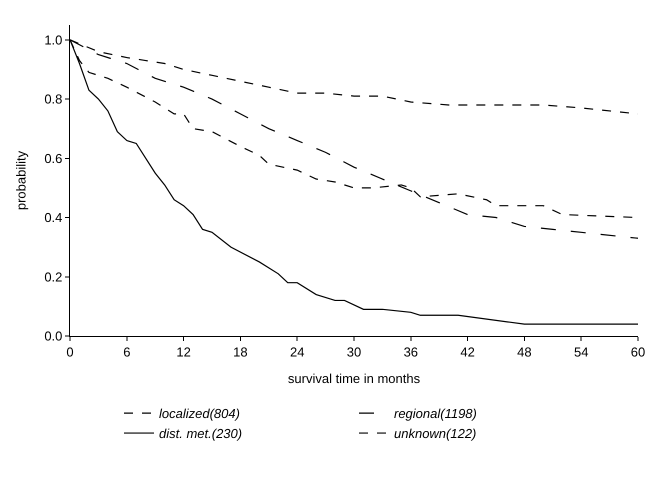 This screenshot has height=486, width=668. I want to click on x-tick-label: 48, so click(524, 352).